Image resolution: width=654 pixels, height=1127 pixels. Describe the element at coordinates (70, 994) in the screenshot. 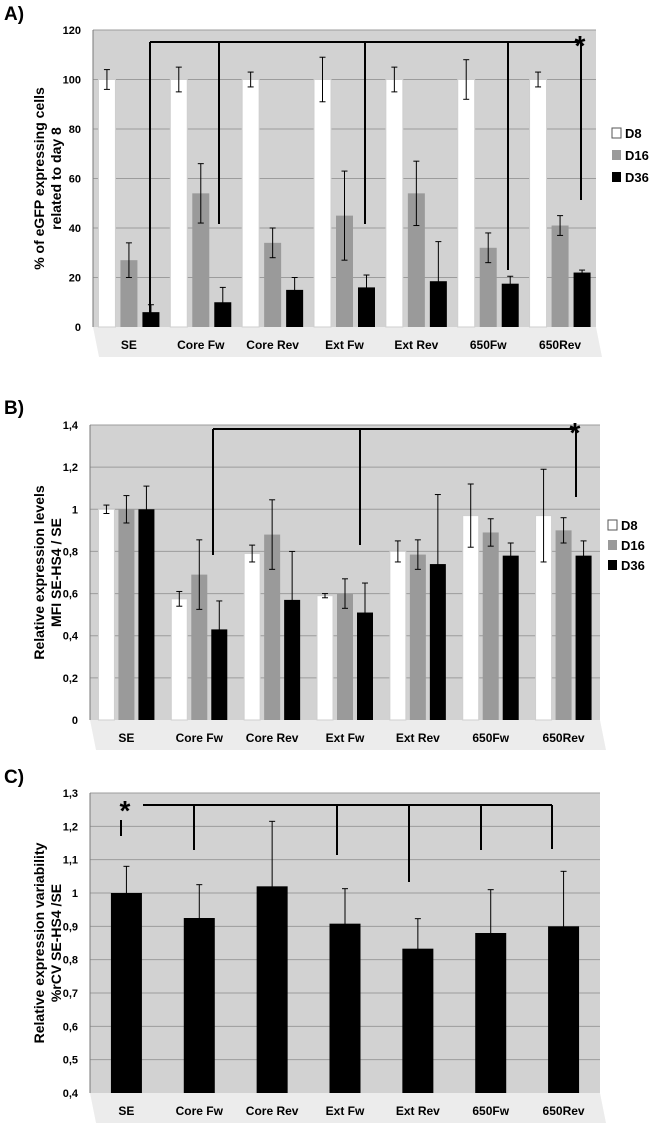

I see `y-tick-label: 0,7` at that location.